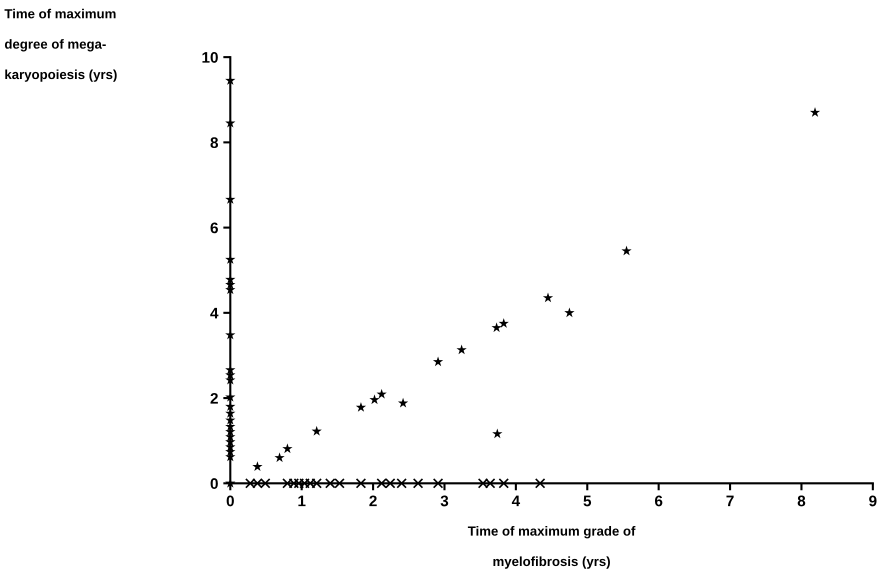  I want to click on x-tick-label: 4, so click(516, 501).